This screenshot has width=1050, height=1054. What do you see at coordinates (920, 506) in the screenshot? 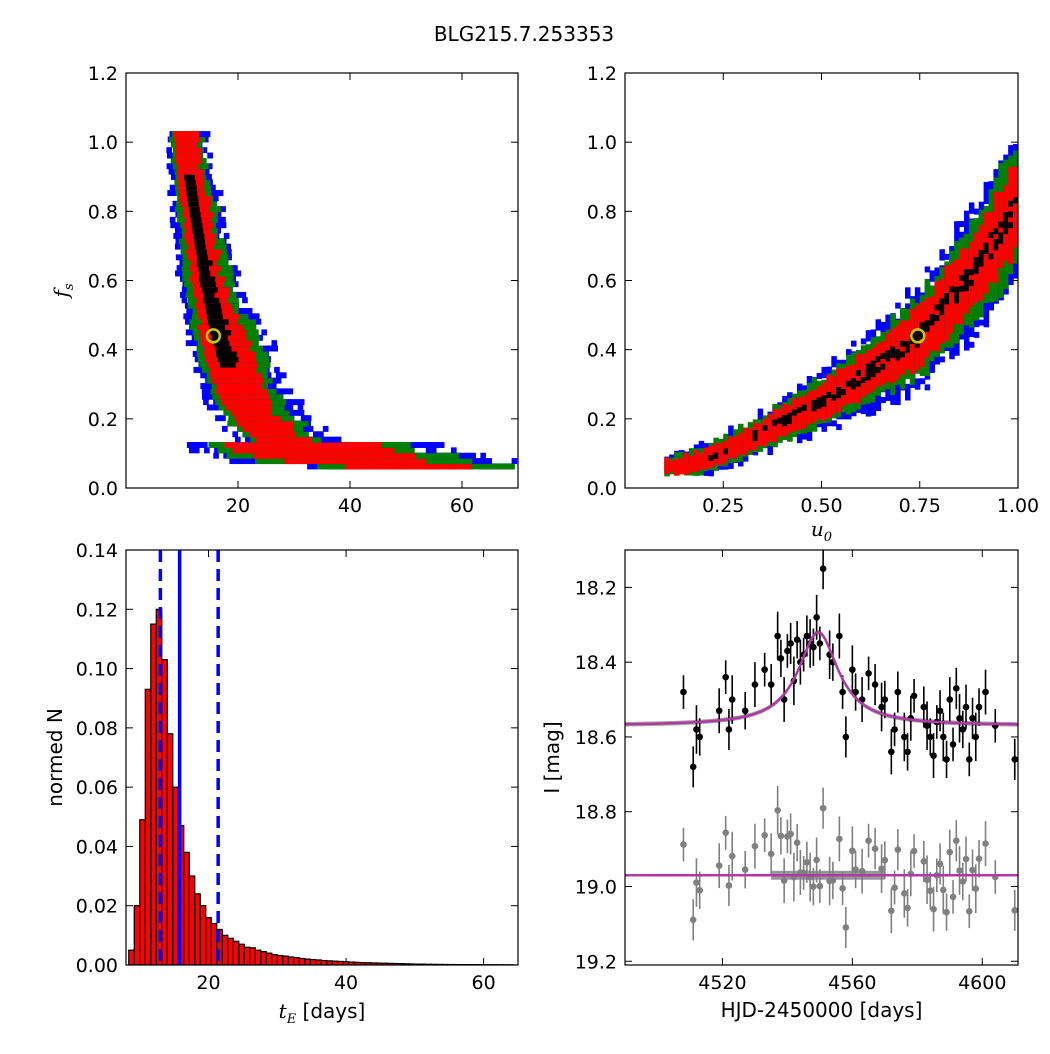
I see `x-tick-label: 0.75` at bounding box center [920, 506].